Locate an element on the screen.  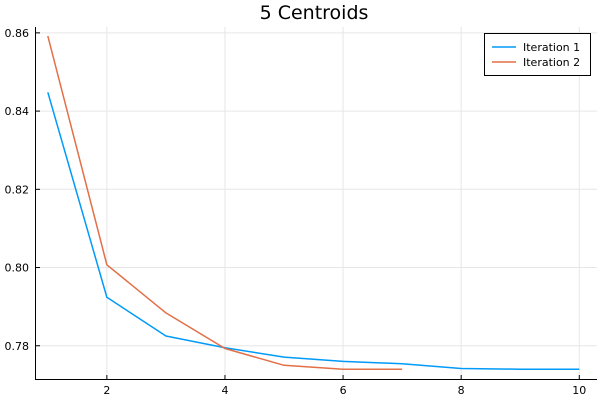
x-tick-label: 4 is located at coordinates (224, 390).